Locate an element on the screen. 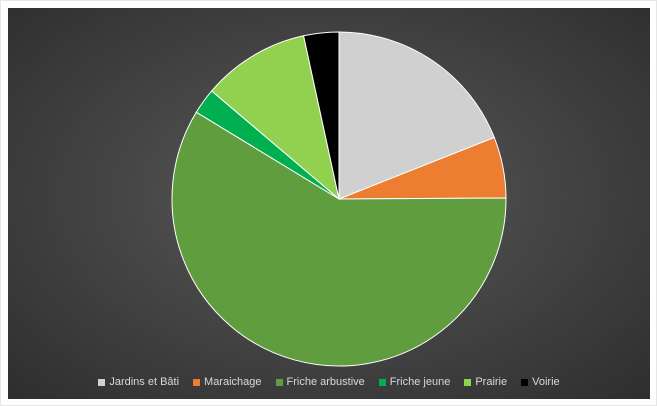  pie-slice-jardins-et-bati is located at coordinates (416, 115).